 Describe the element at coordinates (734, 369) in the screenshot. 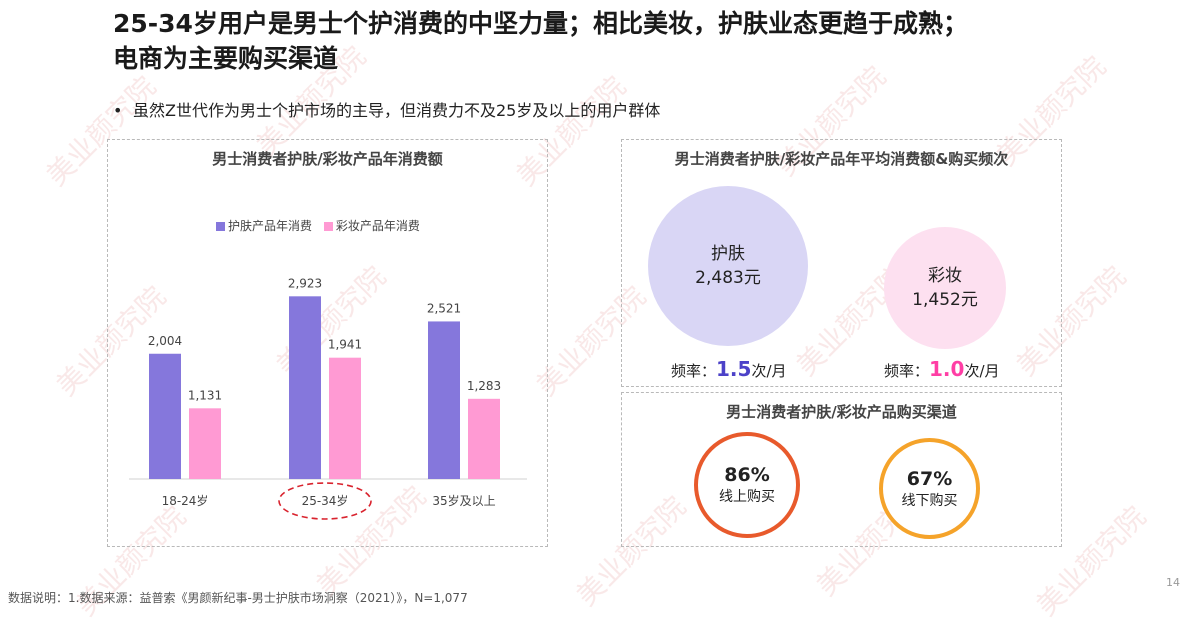

I see `skincare-frequency-value: 1.5` at that location.